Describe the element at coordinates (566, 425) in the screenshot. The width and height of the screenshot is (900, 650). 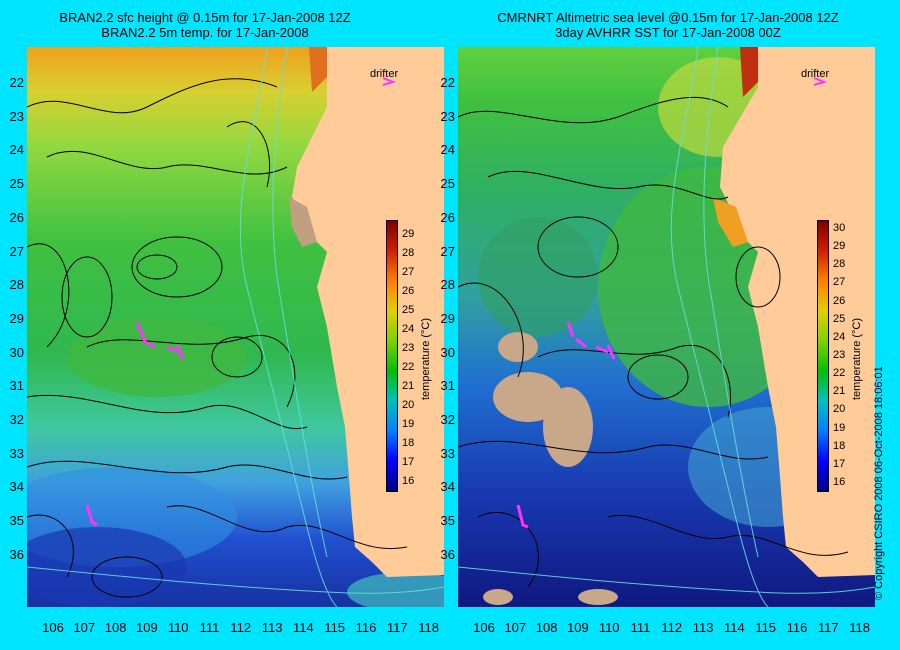
I see `right-drifter-tracks` at that location.